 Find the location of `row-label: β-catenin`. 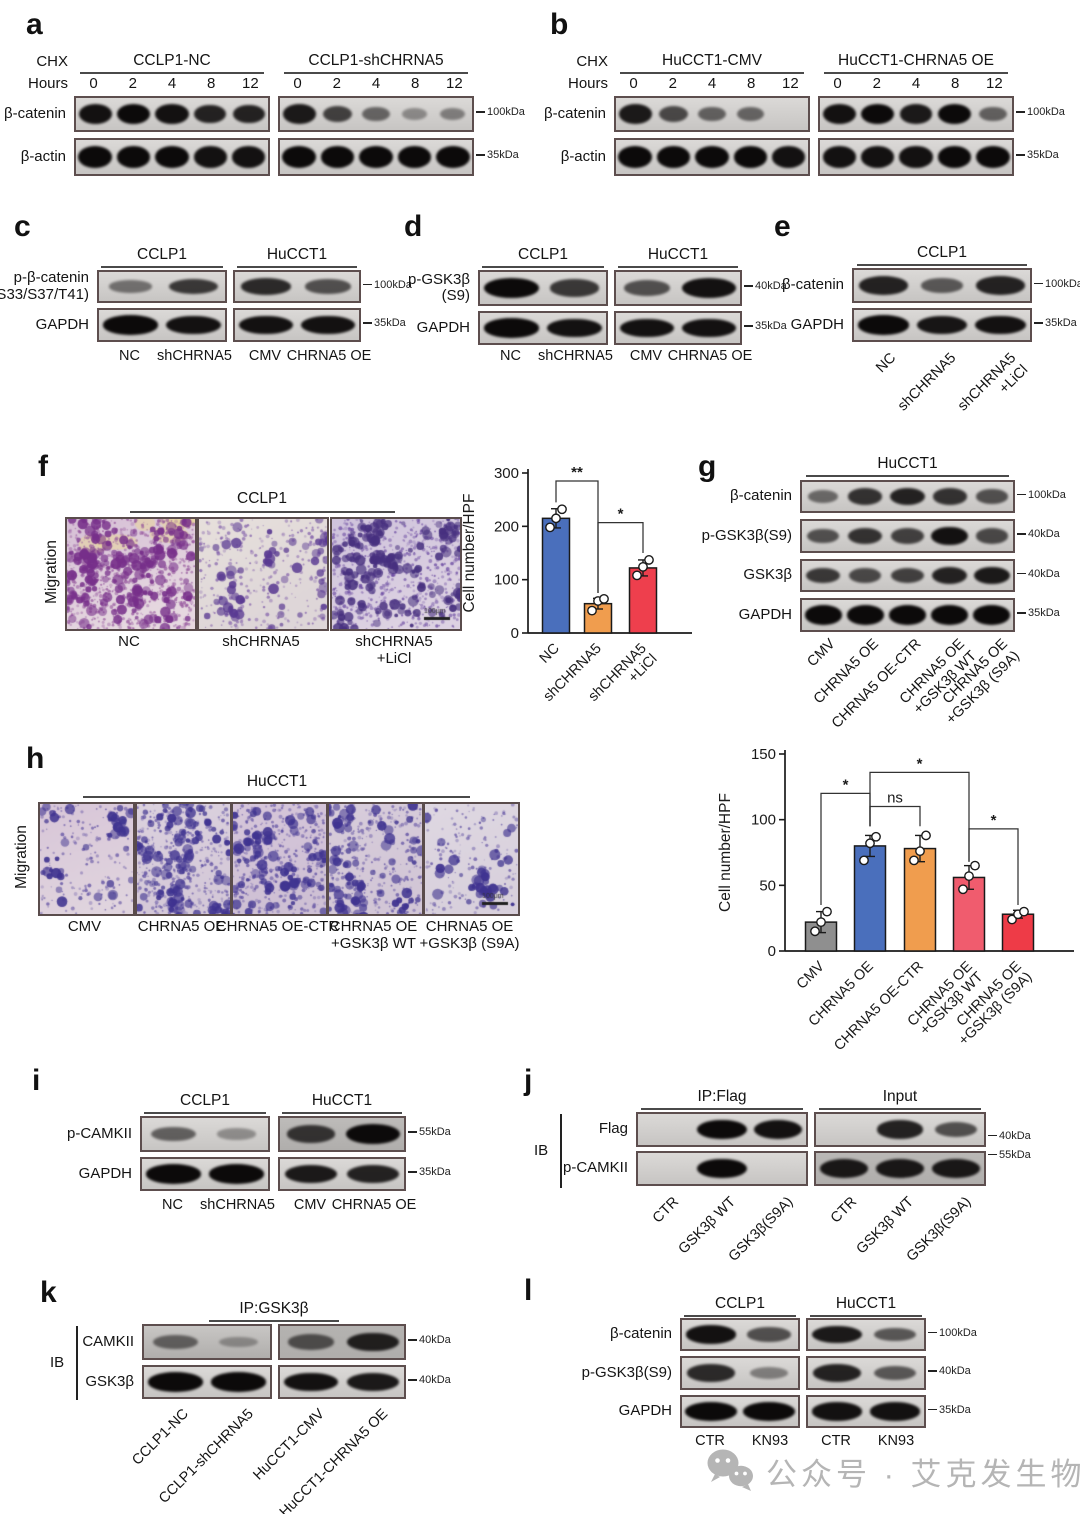

row-label: β-catenin is located at coordinates (761, 496).